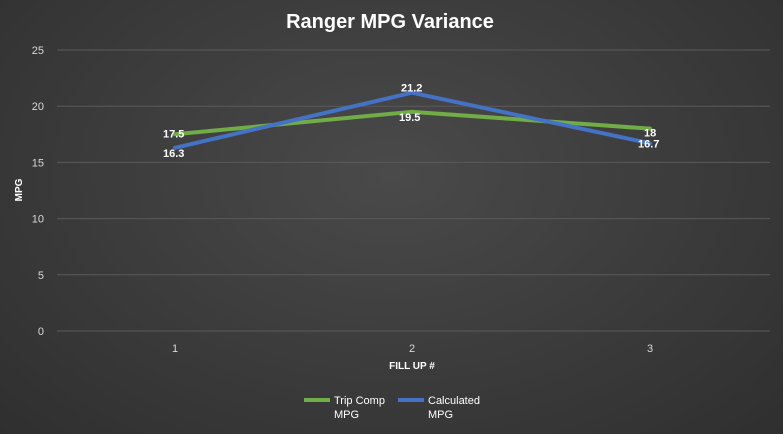 The image size is (783, 434). What do you see at coordinates (38, 191) in the screenshot?
I see `y-axis-tick-labels: 0 5 10 15 20 25` at bounding box center [38, 191].